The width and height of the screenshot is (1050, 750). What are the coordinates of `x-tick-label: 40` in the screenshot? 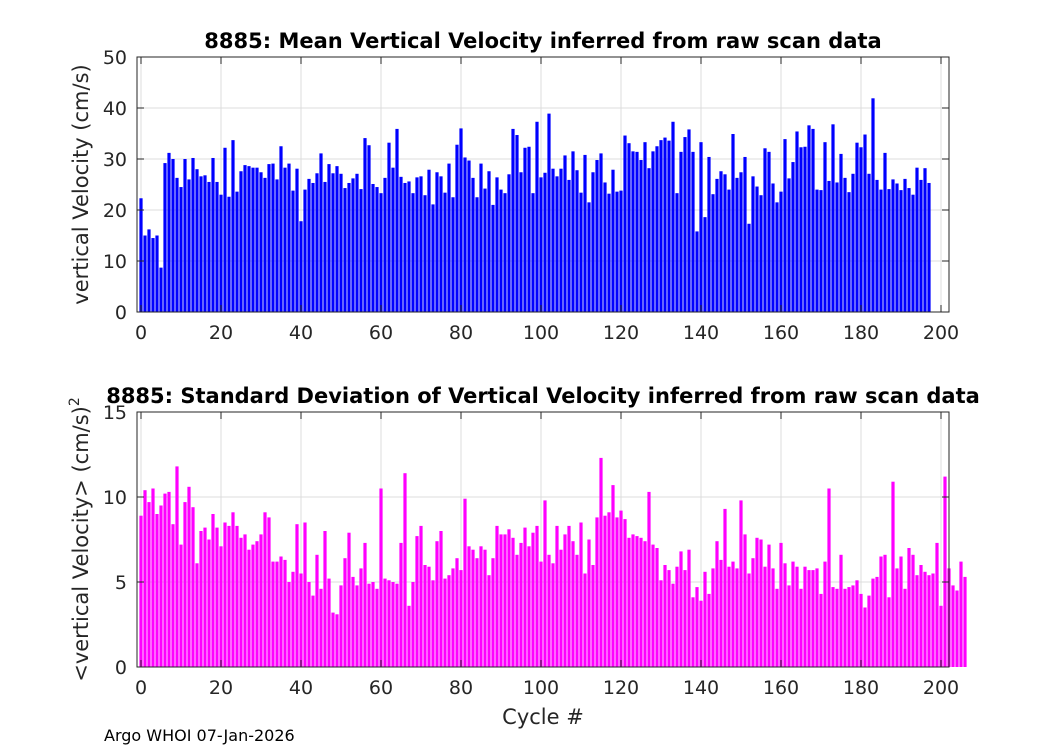 It's located at (301, 333).